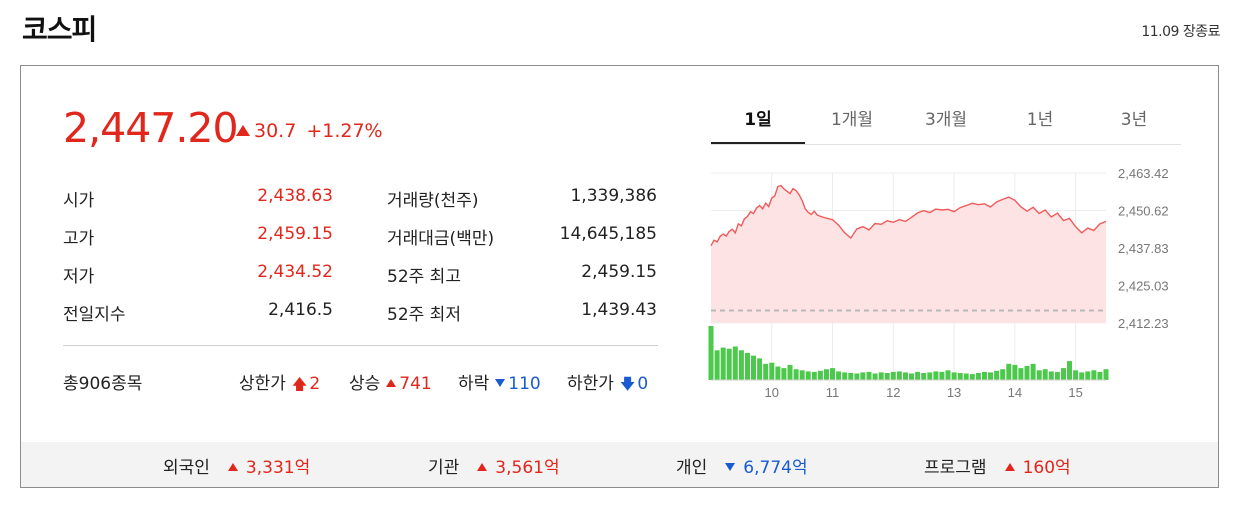  What do you see at coordinates (1180, 32) in the screenshot?
I see `market-status: 11.09 장종료` at bounding box center [1180, 32].